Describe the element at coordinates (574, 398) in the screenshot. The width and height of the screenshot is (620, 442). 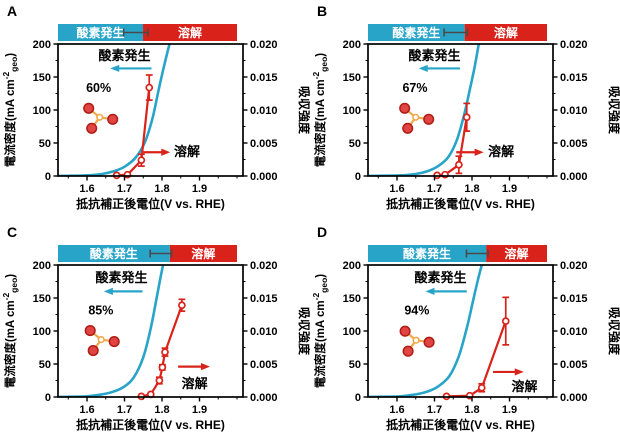
I see `y-right-tick-label: 0.000` at that location.